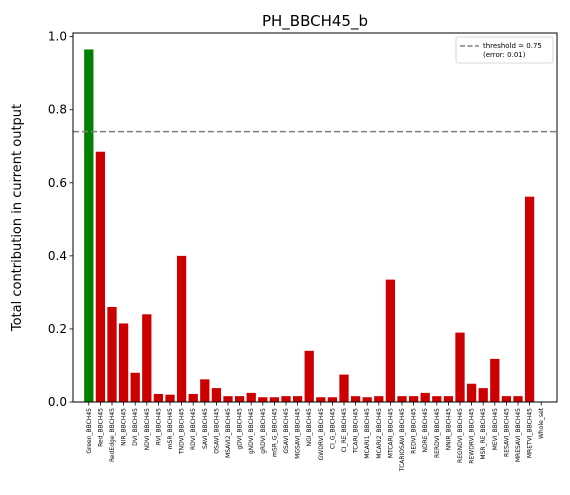  What do you see at coordinates (147, 429) in the screenshot?
I see `x-tick-label: NDVI_BBCH45` at bounding box center [147, 429].